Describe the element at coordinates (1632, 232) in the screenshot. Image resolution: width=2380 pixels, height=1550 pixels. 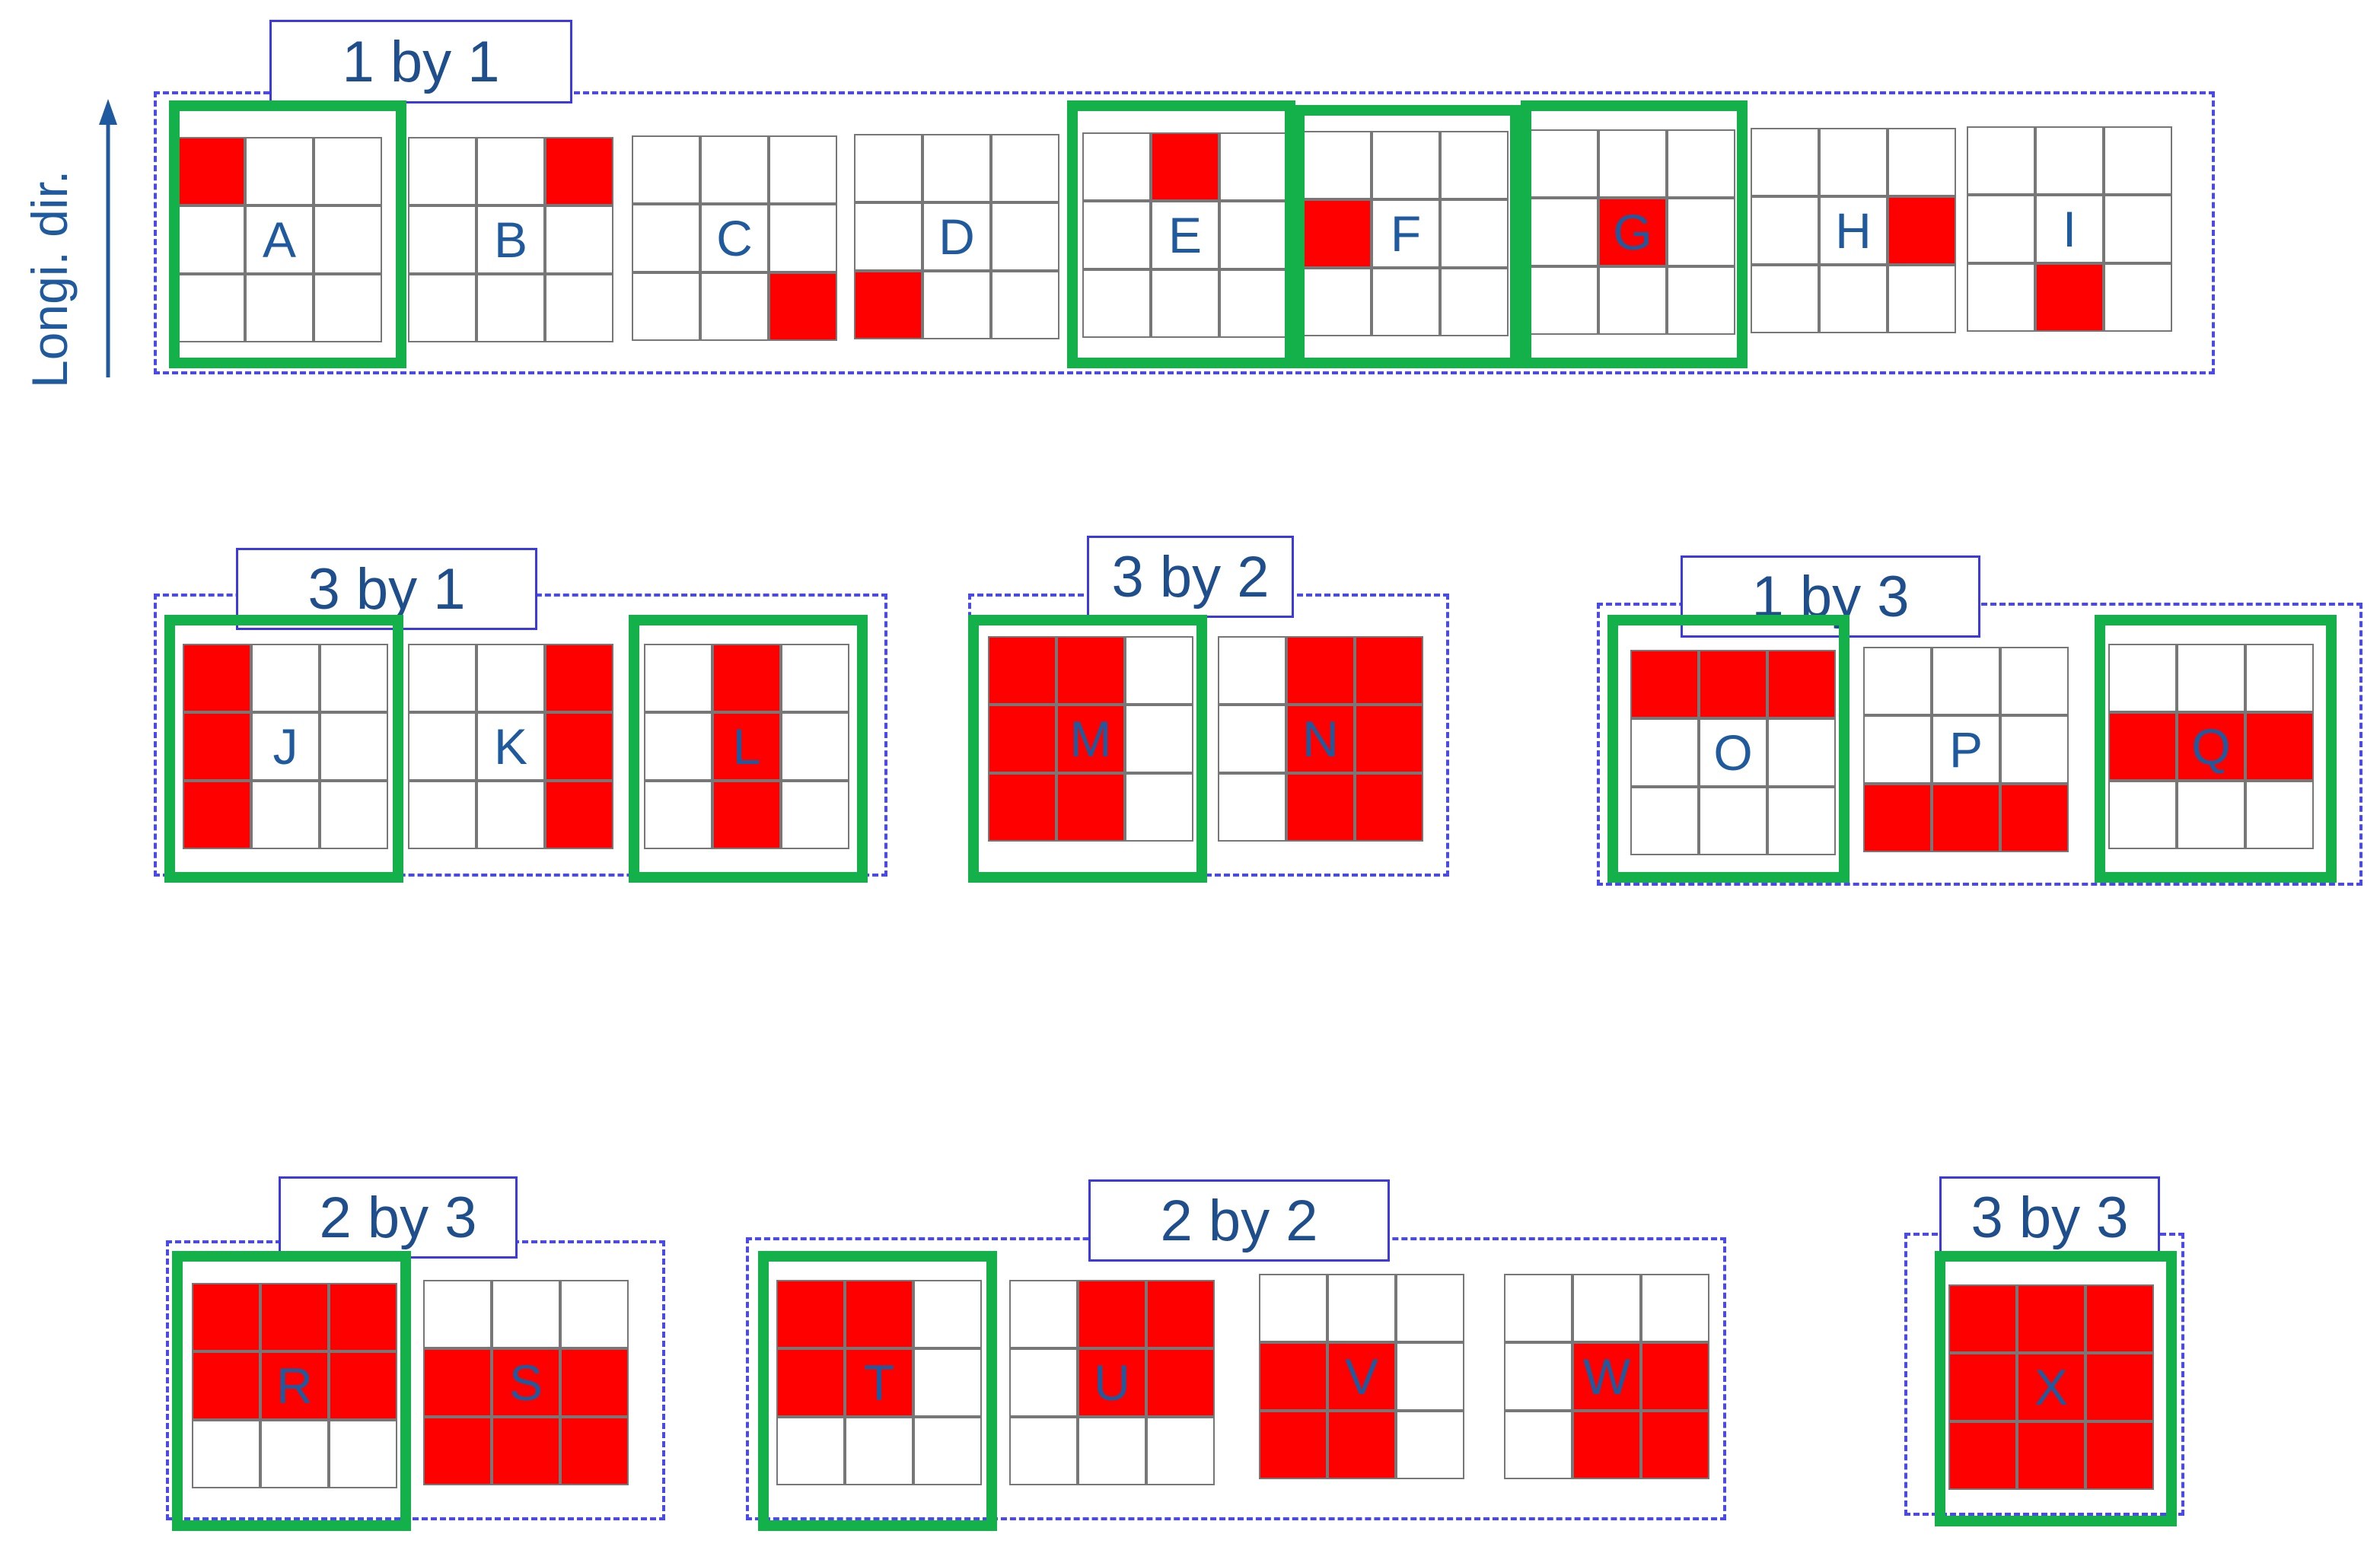
I see `pattern-grid-g: G` at that location.